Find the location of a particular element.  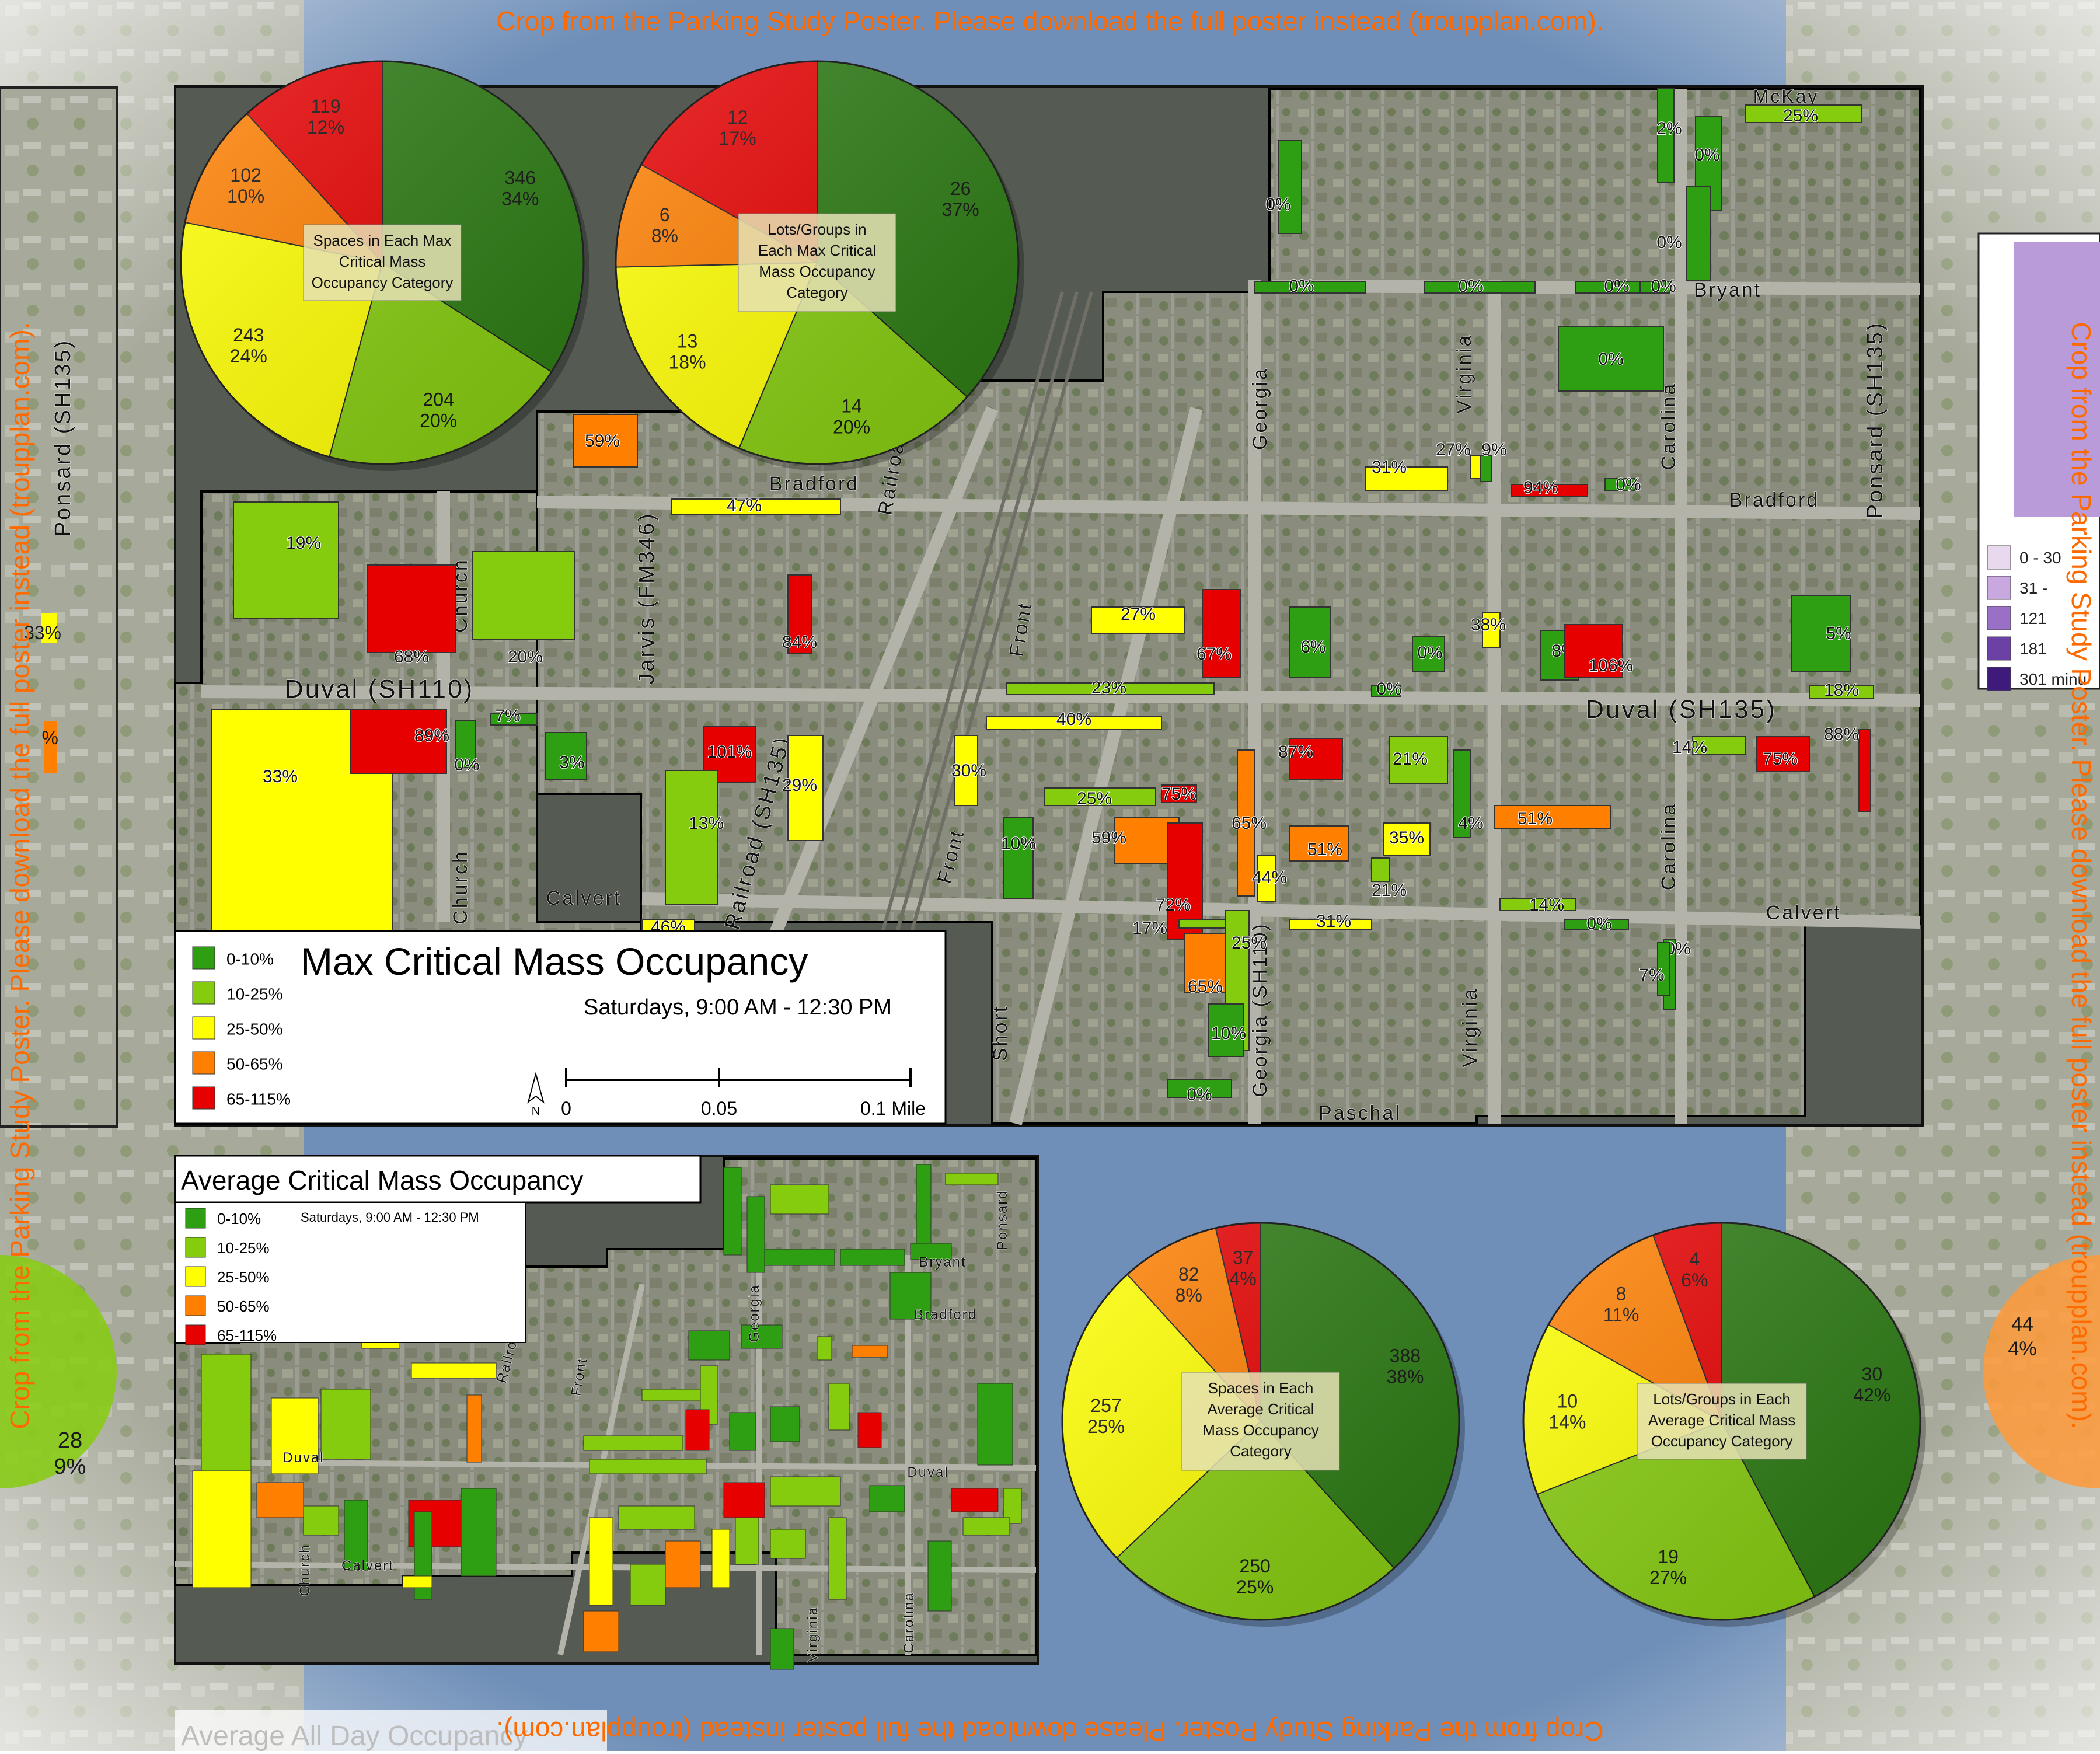

lot-occupancy-label: 44% is located at coordinates (1270, 877).